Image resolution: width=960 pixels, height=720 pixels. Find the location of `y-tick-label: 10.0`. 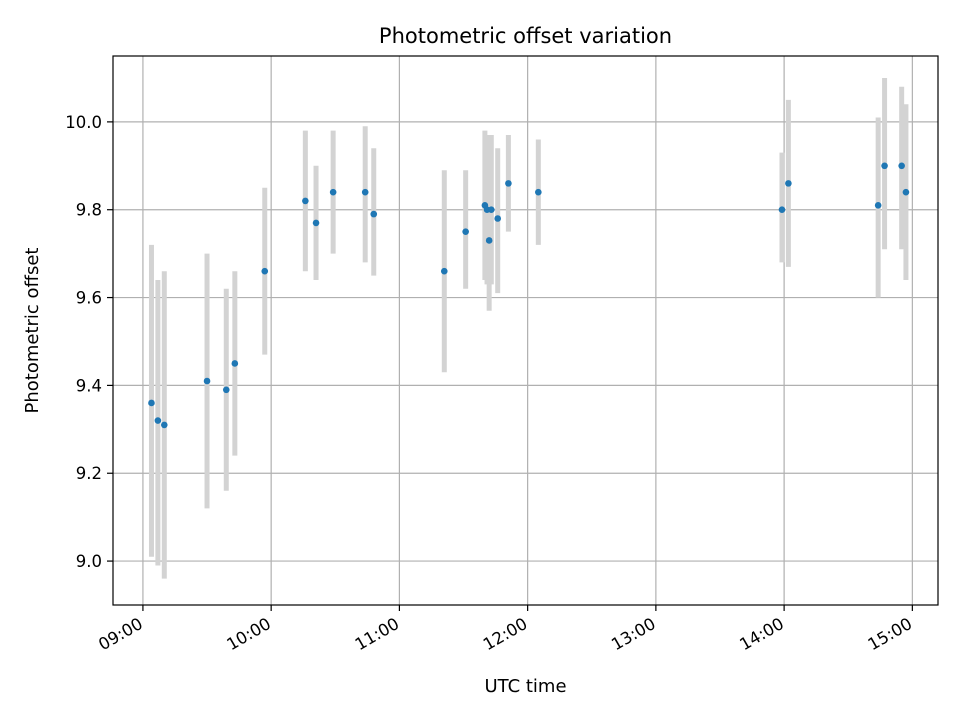

y-tick-label: 10.0 is located at coordinates (83, 122).